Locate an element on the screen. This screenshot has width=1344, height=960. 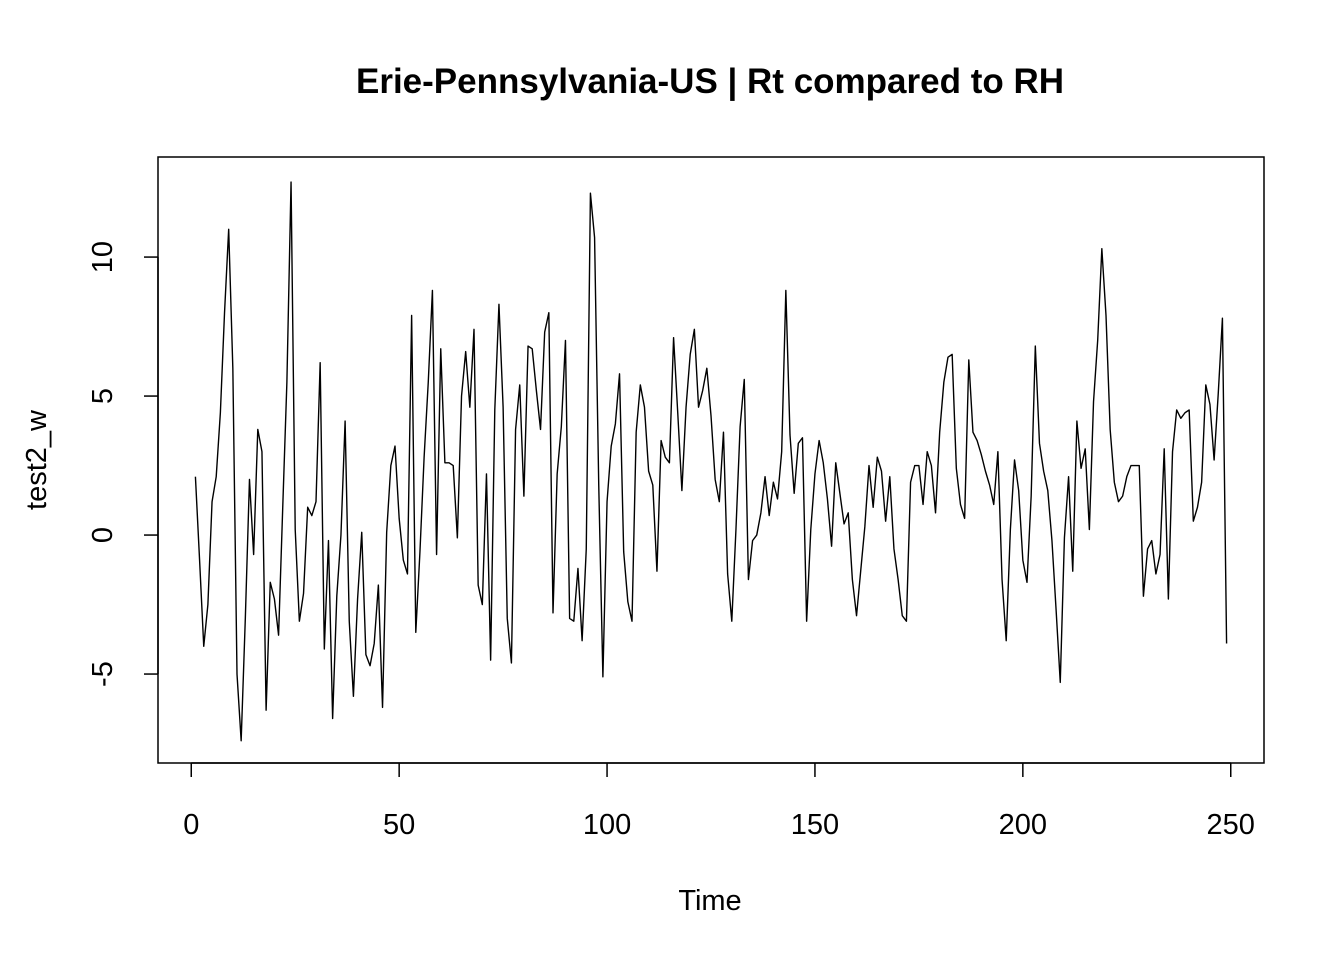
x-tick-label: 0 is located at coordinates (191, 825).